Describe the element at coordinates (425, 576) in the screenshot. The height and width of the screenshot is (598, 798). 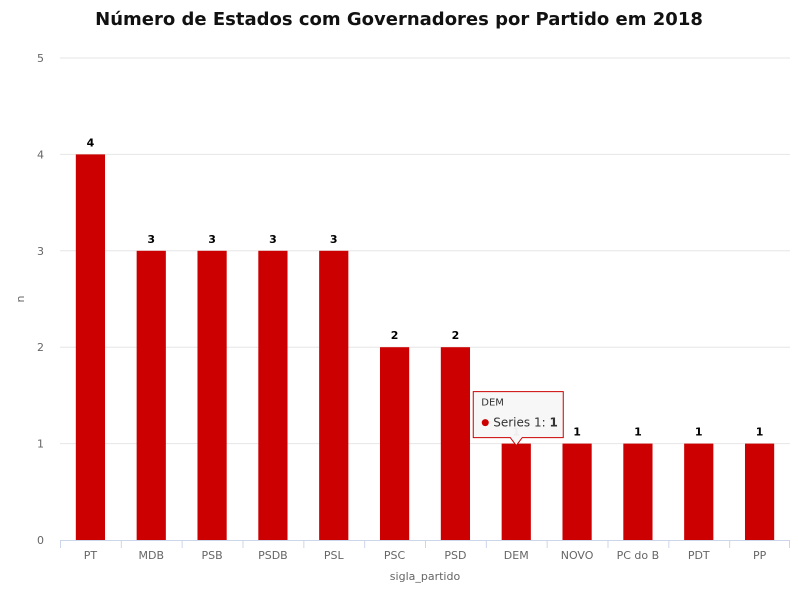
I see `x-axis-label: sigla_partido` at that location.